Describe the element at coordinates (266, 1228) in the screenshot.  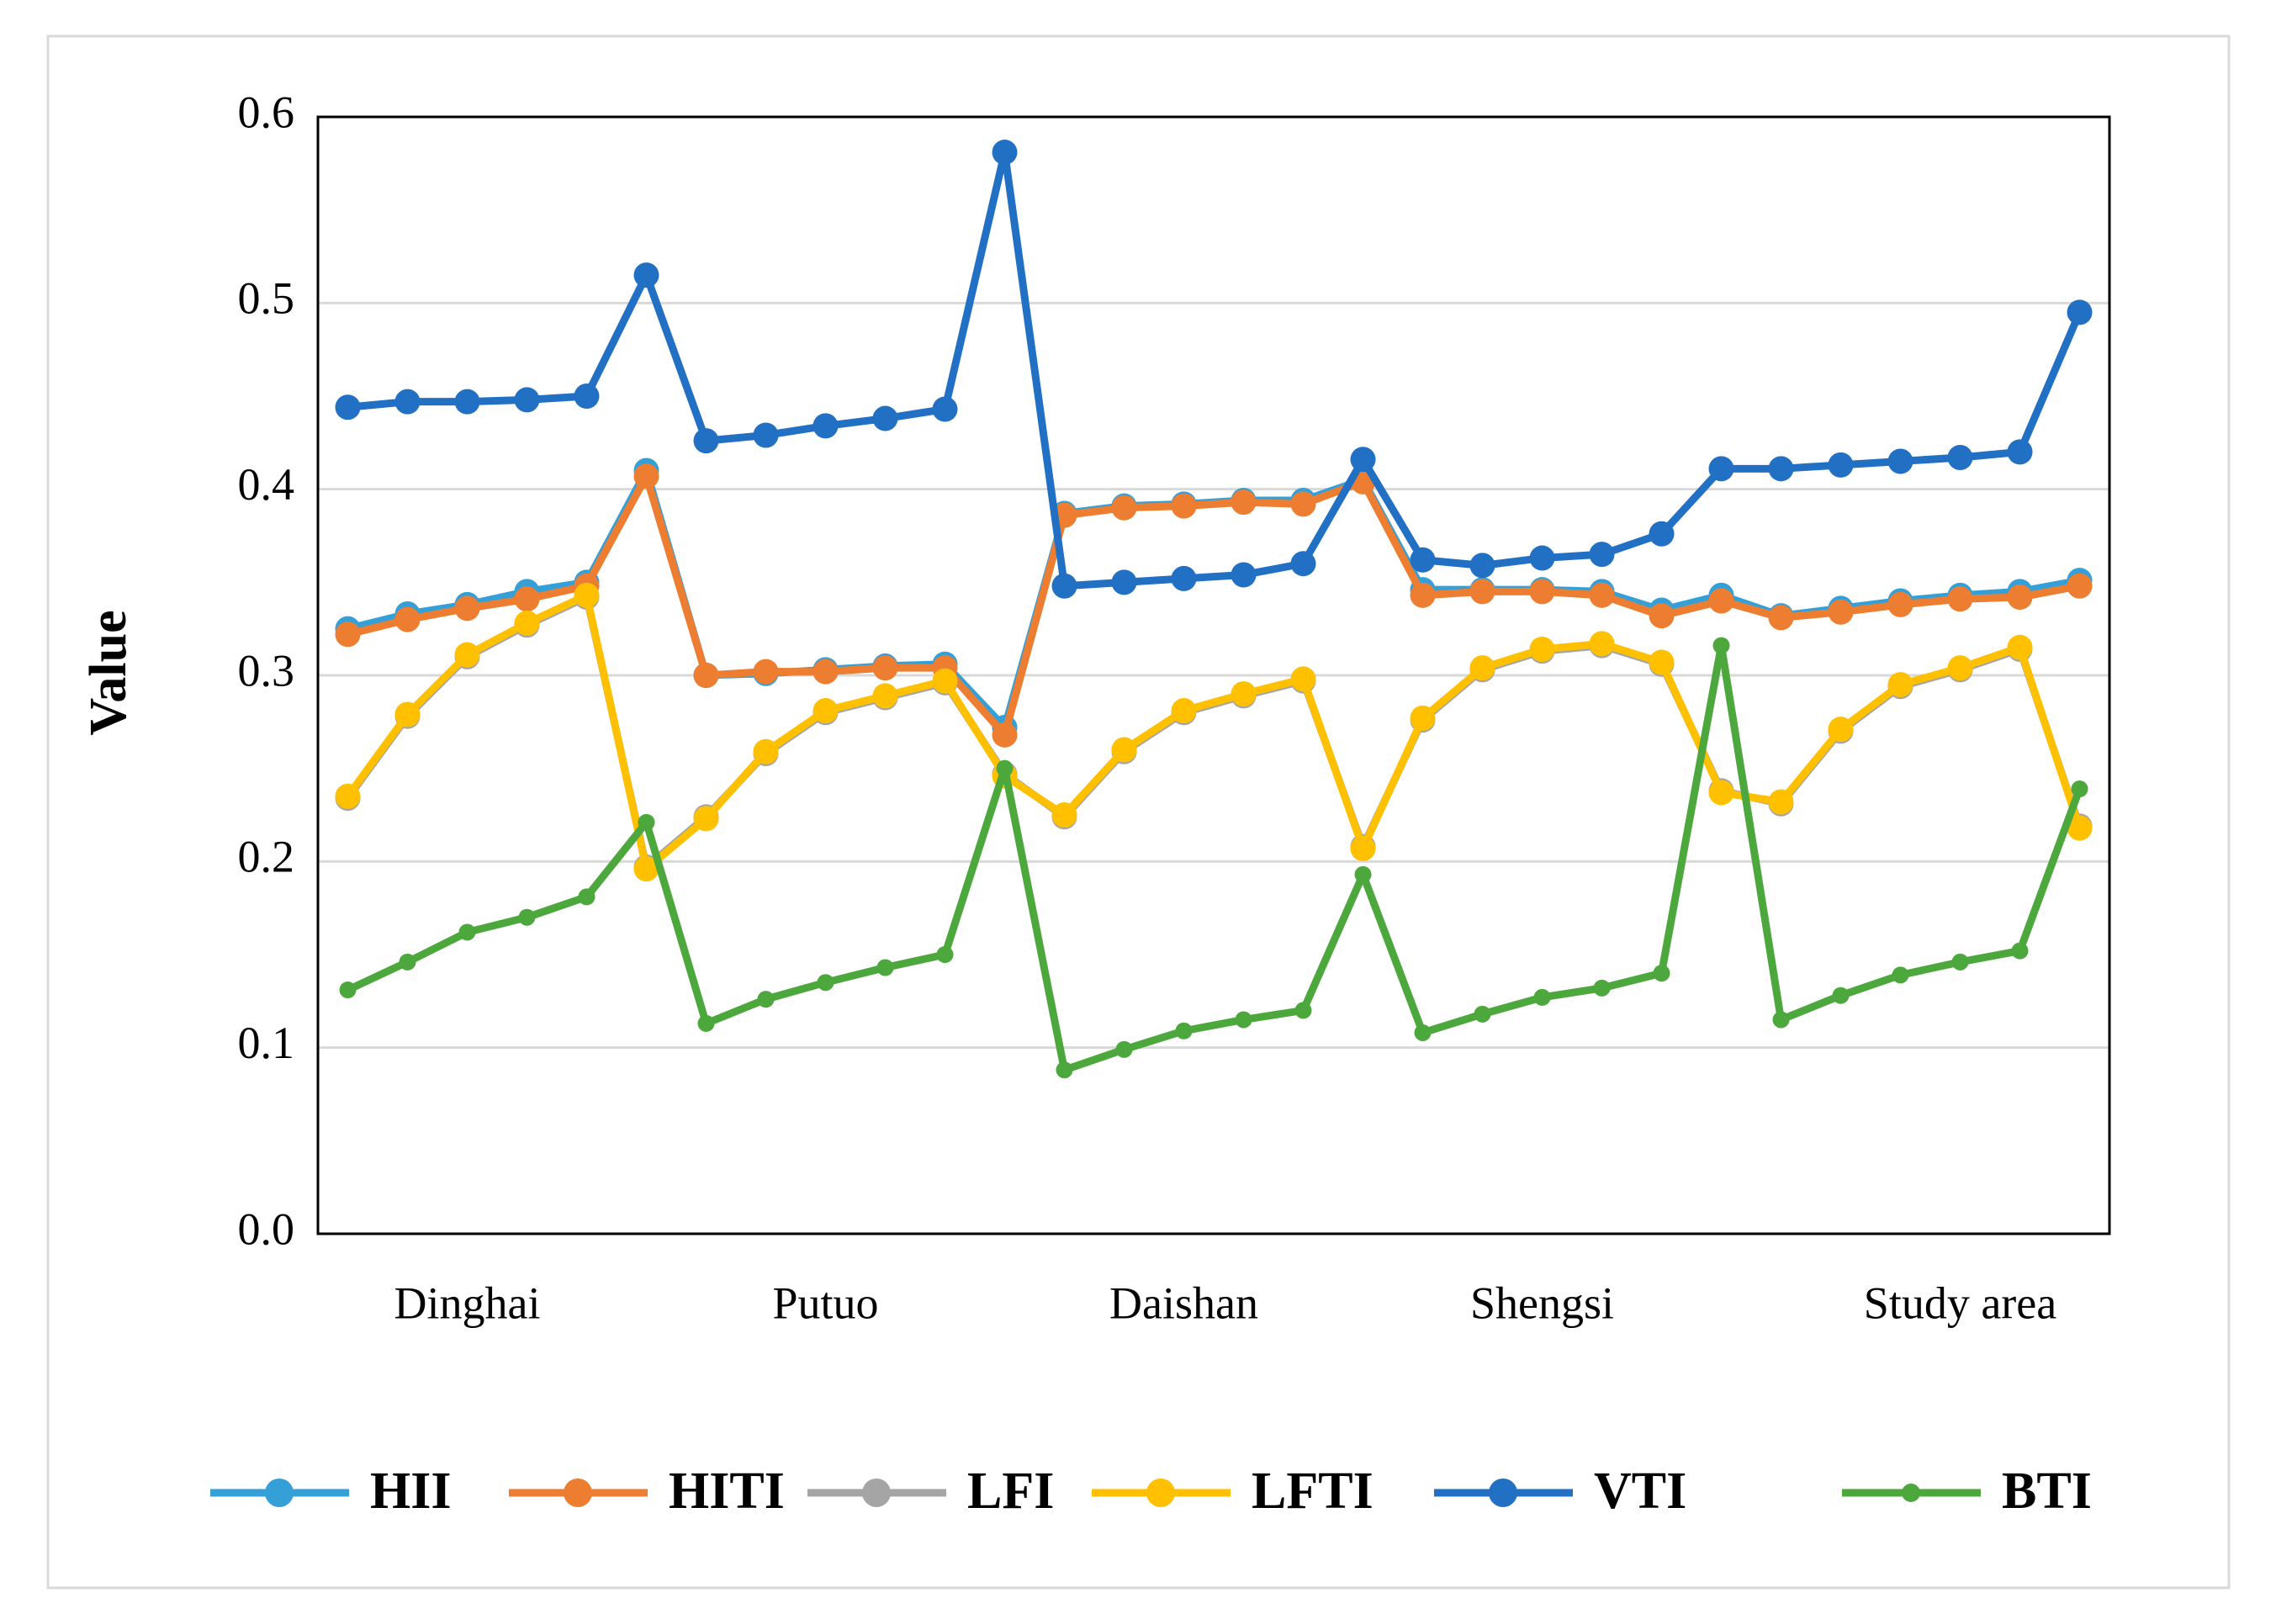
I see `y-tick-label: 0.0` at that location.